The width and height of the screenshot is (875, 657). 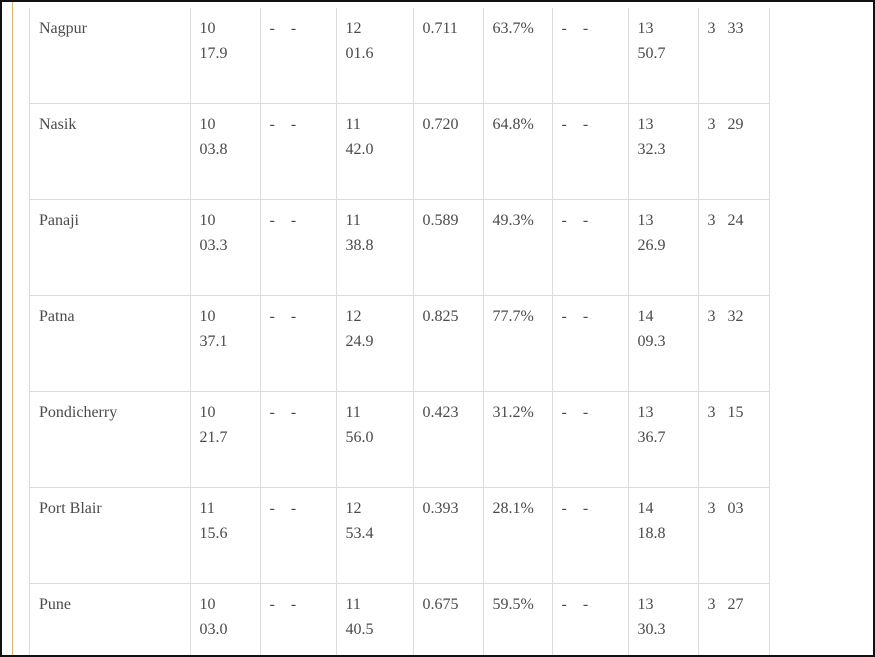 I want to click on page-accent-rule, so click(x=12, y=328).